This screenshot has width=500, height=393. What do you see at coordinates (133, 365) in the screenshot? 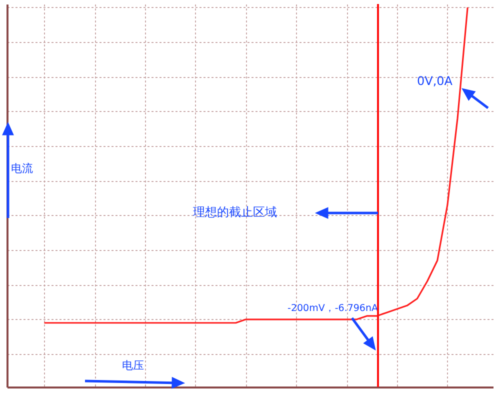
I see `x-axis-title: 电压` at bounding box center [133, 365].